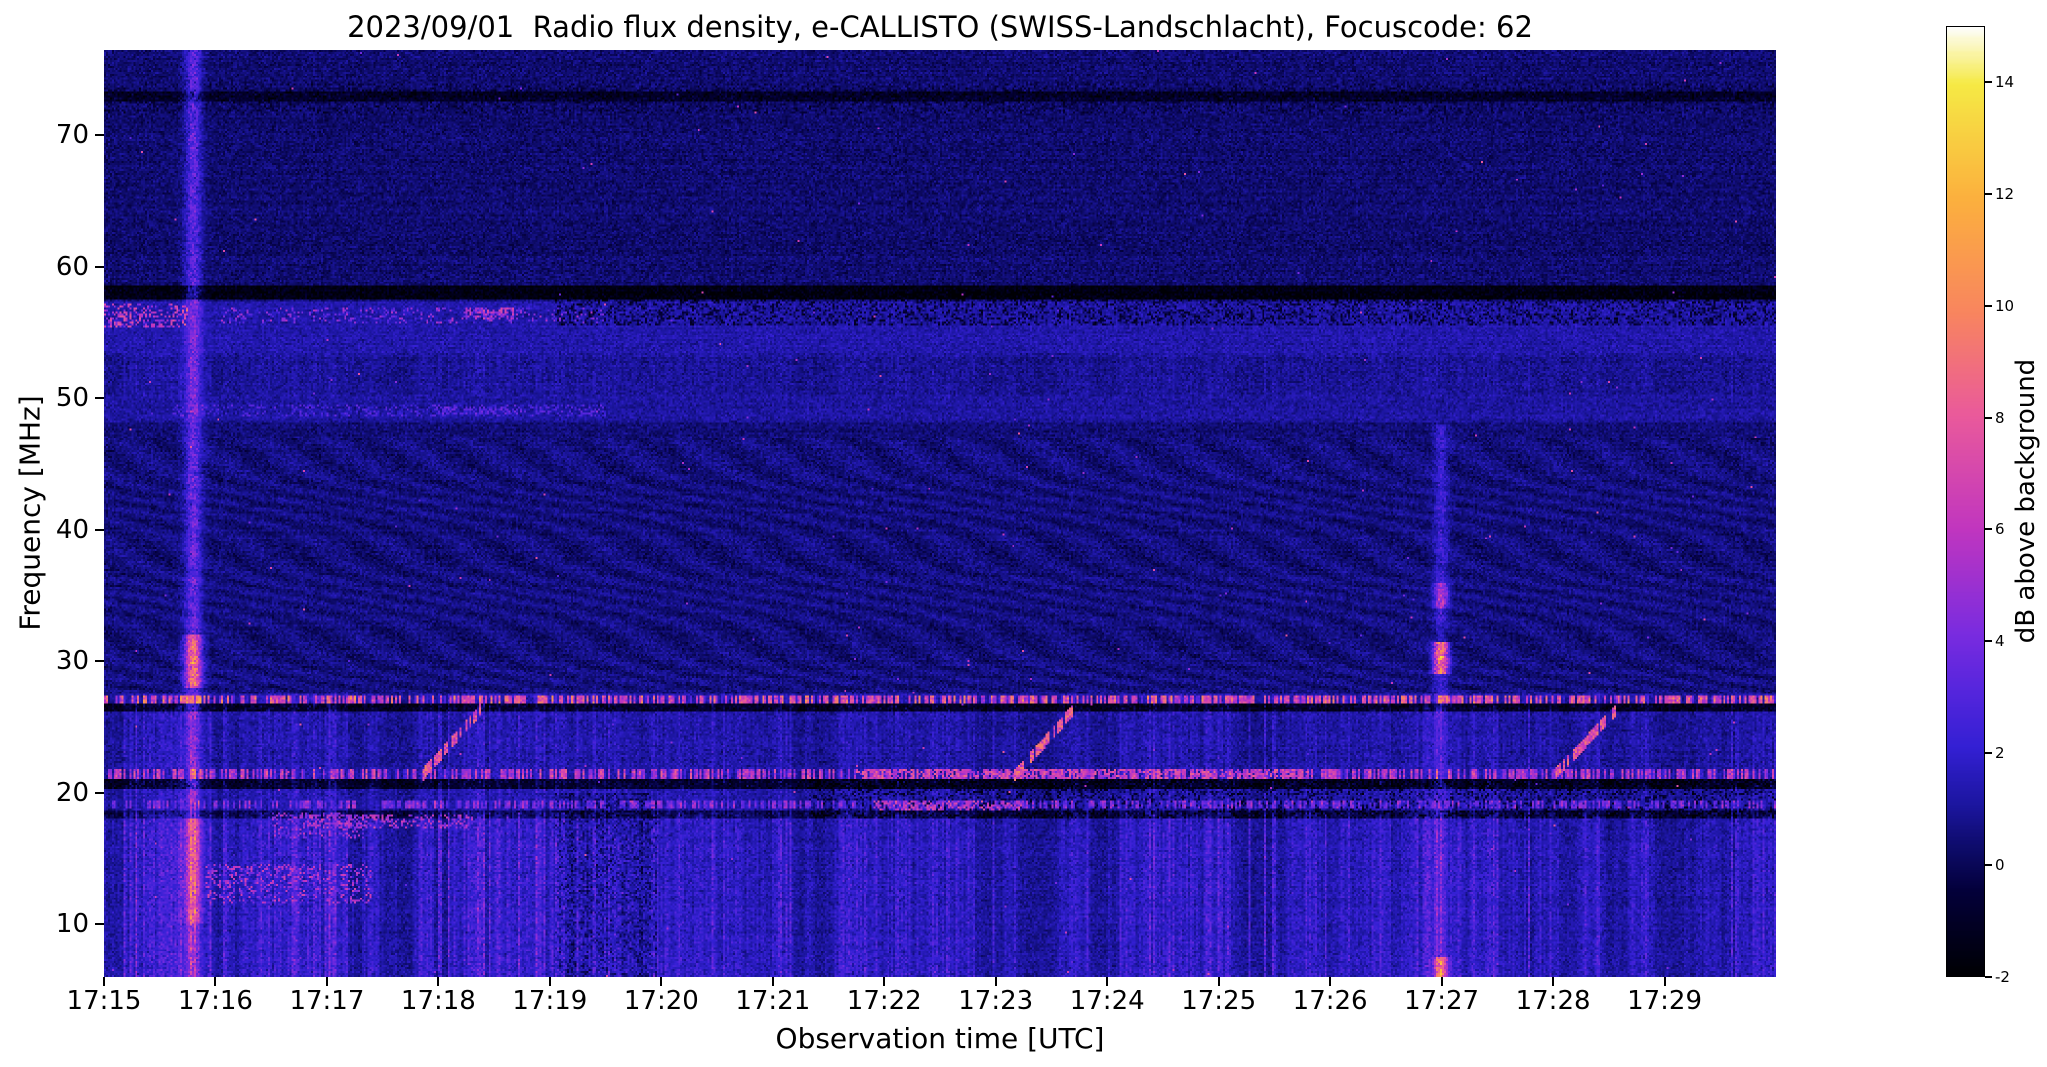  Describe the element at coordinates (1965, 501) in the screenshot. I see `colorbar` at that location.